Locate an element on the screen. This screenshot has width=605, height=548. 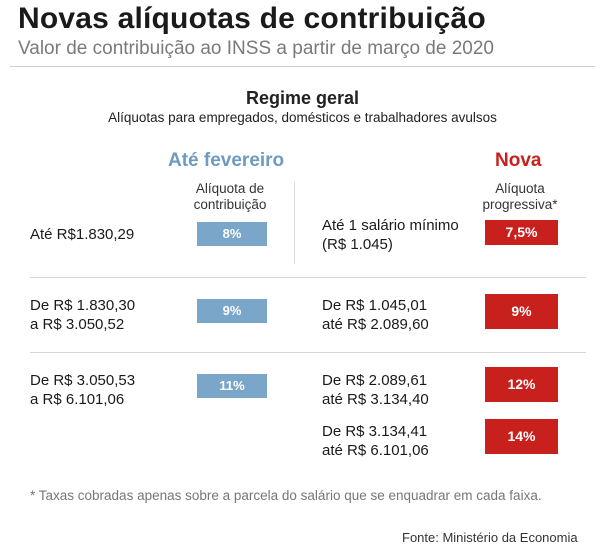
right-row-1-rate: 7,5% is located at coordinates (521, 232).